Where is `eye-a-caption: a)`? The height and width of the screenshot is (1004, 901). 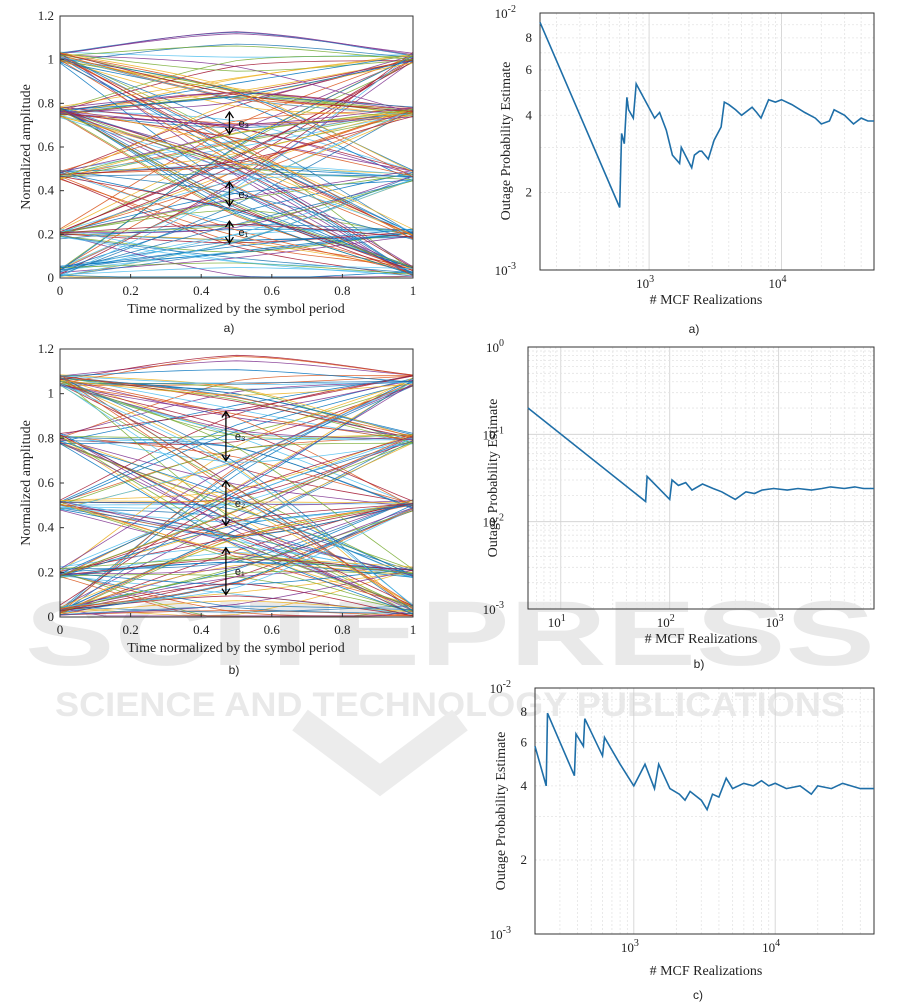 eye-a-caption: a) is located at coordinates (229, 328).